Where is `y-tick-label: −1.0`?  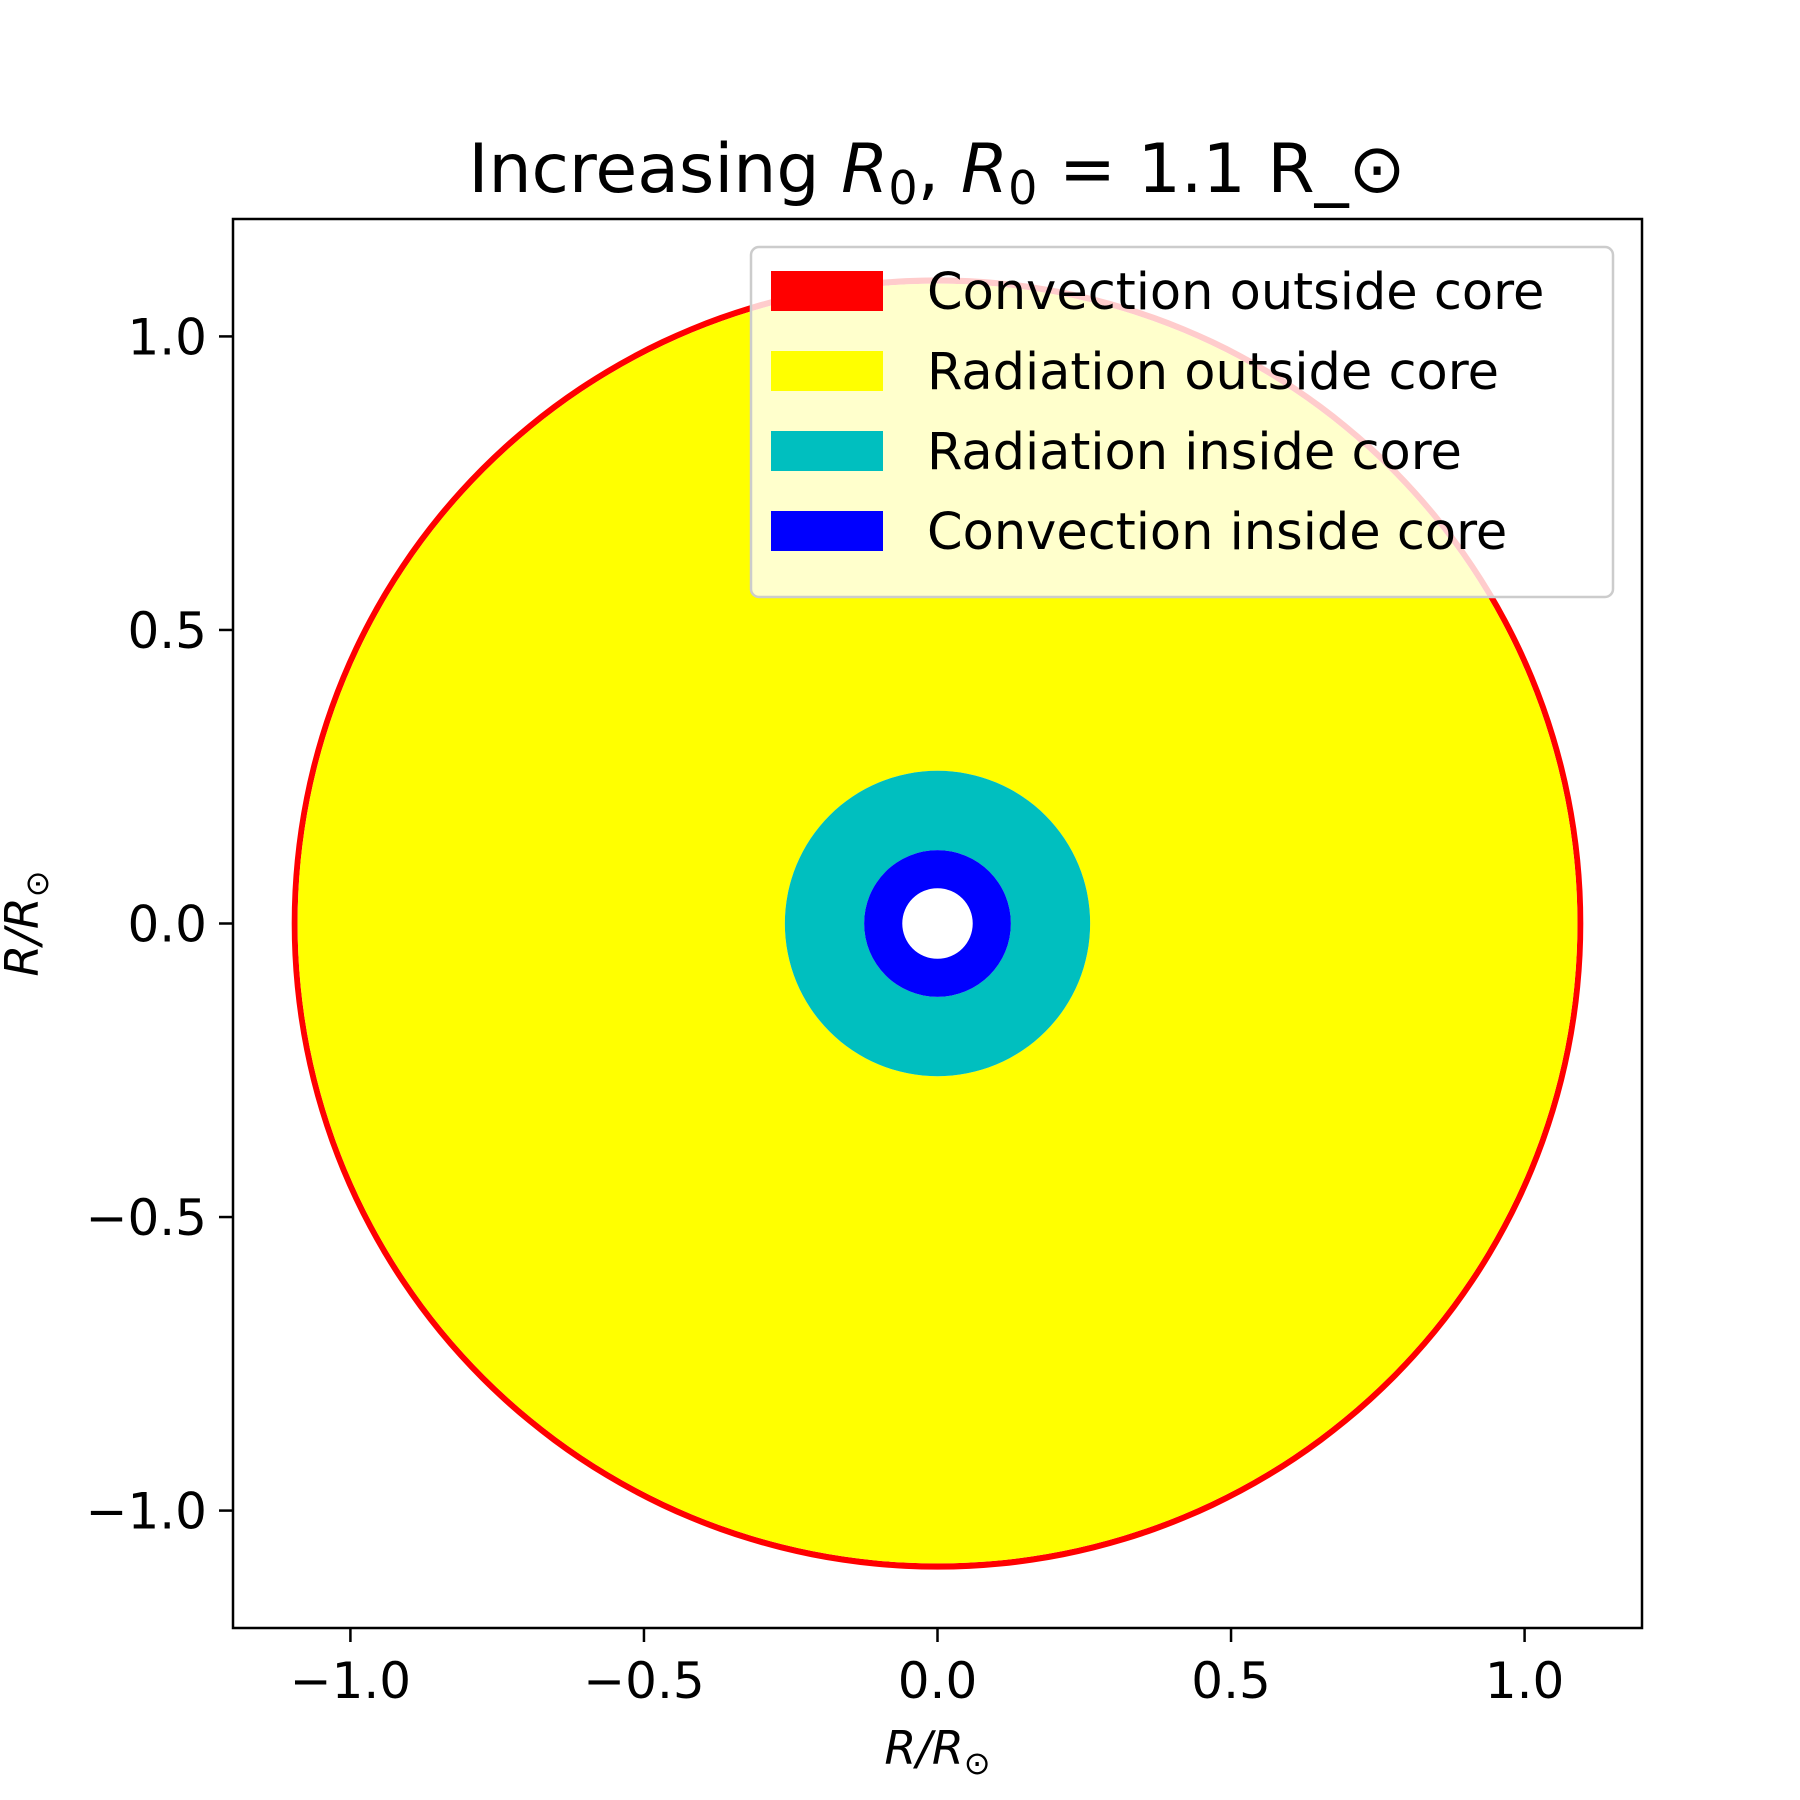 y-tick-label: −1.0 is located at coordinates (146, 1512).